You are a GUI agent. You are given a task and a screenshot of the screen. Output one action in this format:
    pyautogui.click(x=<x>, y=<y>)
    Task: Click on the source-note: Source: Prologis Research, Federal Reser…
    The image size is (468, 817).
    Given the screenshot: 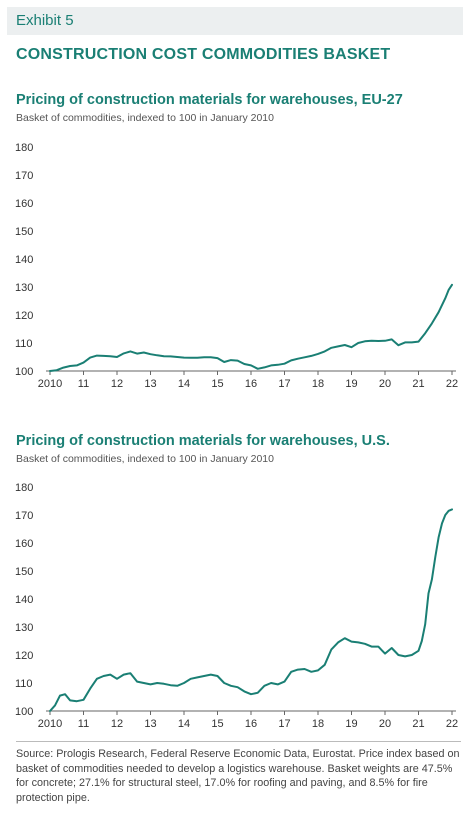 What is the action you would take?
    pyautogui.click(x=238, y=776)
    